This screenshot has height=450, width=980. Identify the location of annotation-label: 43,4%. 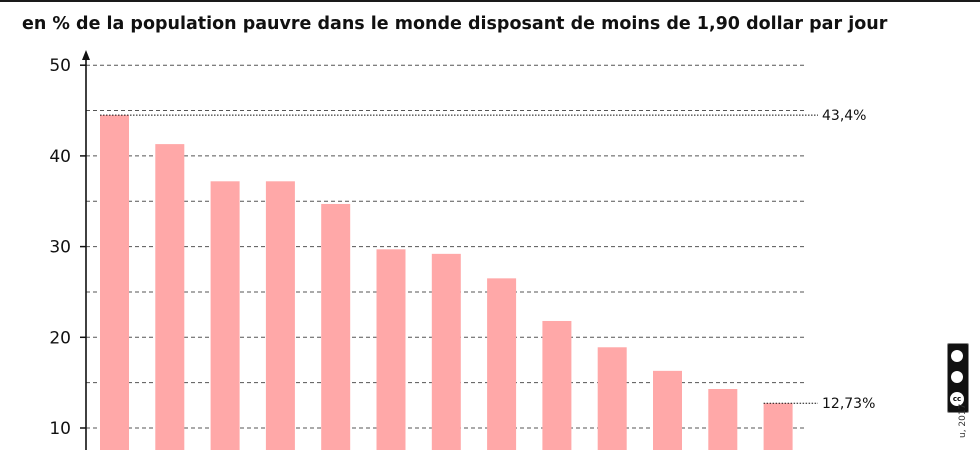
(844, 116).